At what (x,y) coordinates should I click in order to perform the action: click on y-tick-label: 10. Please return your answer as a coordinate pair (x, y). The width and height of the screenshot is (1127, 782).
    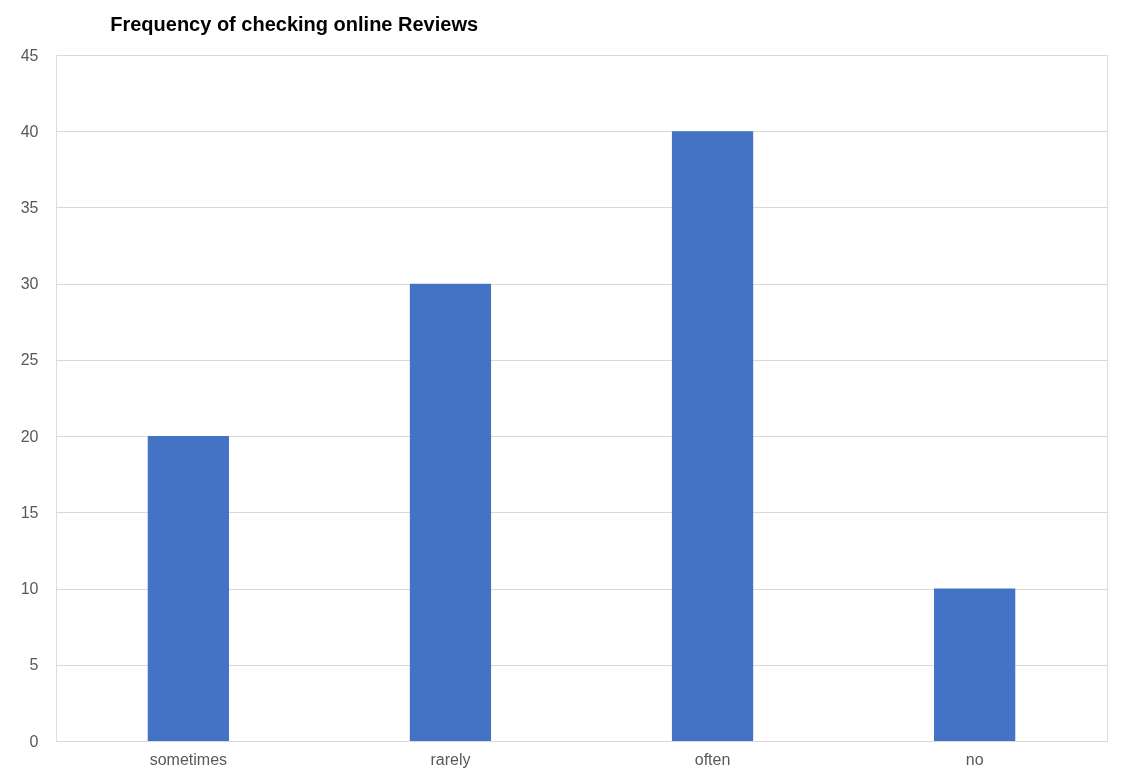
    Looking at the image, I should click on (29, 589).